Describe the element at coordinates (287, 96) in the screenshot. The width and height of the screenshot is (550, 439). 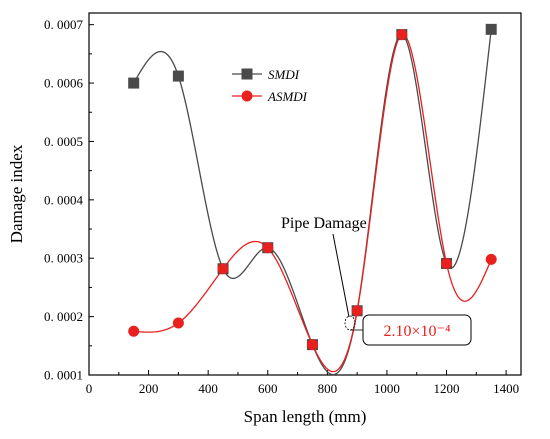
I see `legend-asmdi-label: ASMDI` at that location.